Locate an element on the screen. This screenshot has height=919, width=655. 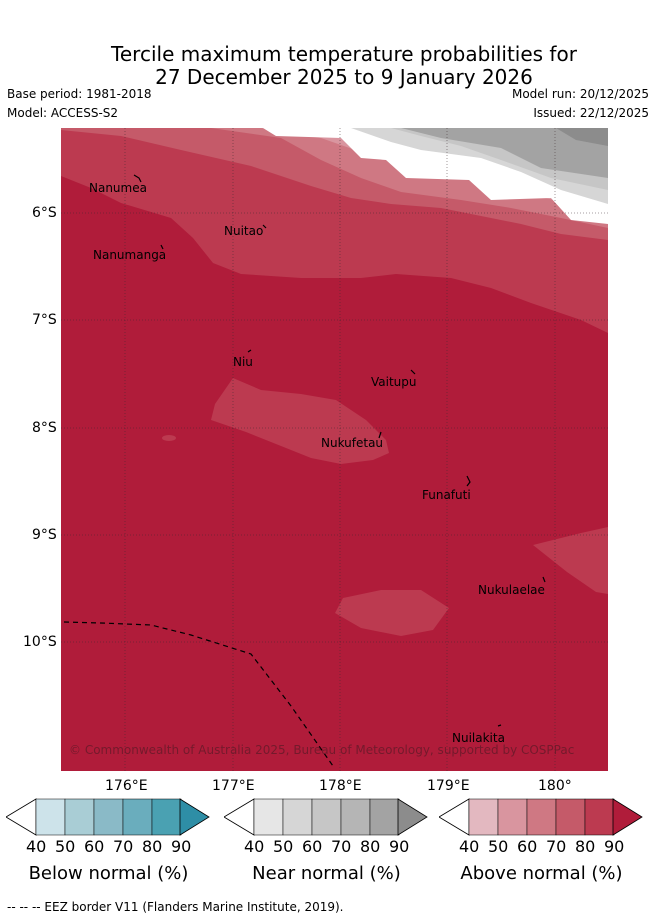
above-tick-50: 50 is located at coordinates (498, 846).